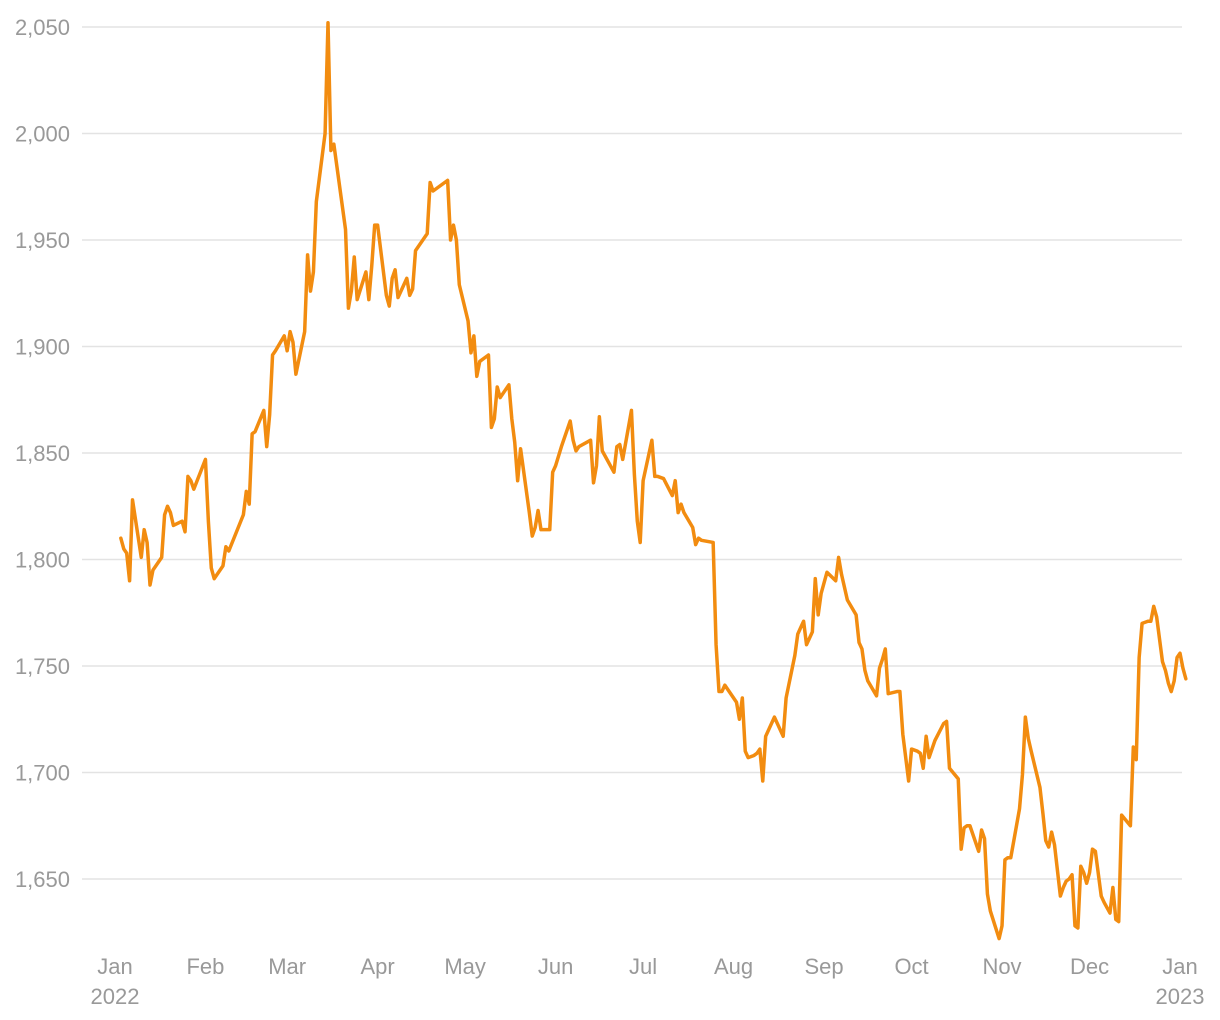 The height and width of the screenshot is (1020, 1220). What do you see at coordinates (42, 560) in the screenshot?
I see `y-tick-label: 1,800` at bounding box center [42, 560].